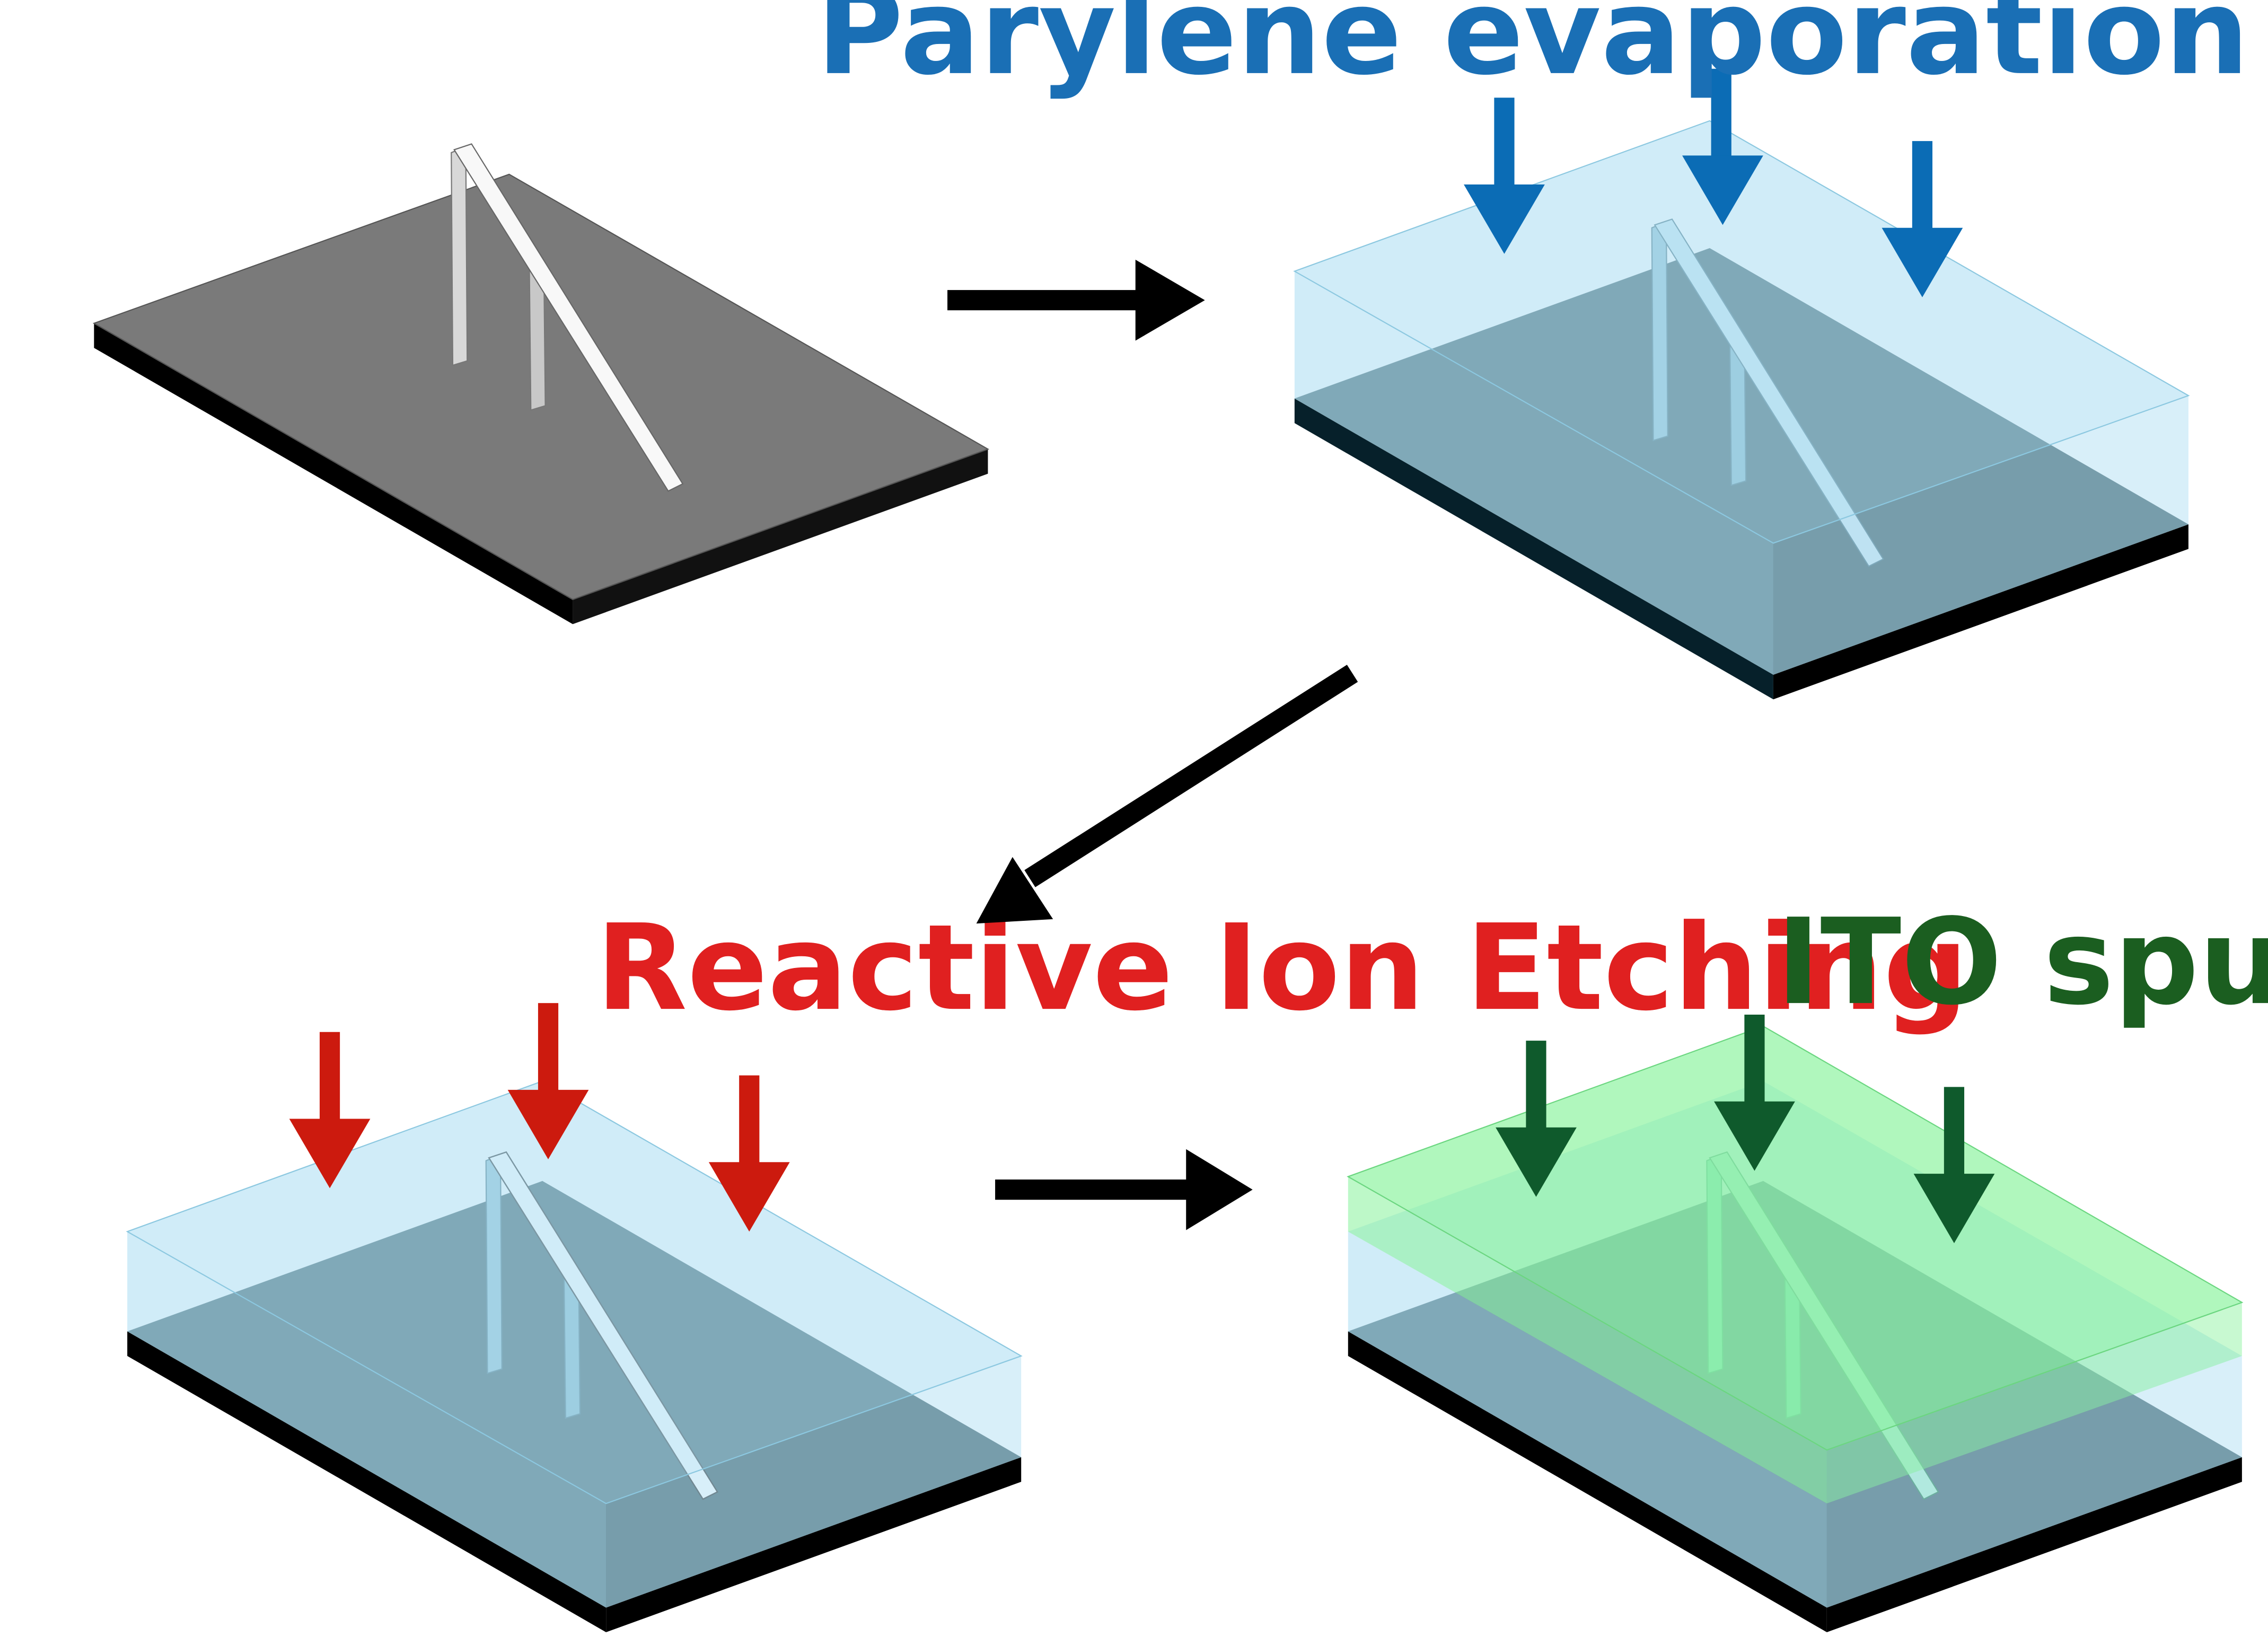 The height and width of the screenshot is (1646, 2268). What do you see at coordinates (1282, 968) in the screenshot?
I see `label-reactive-ion-etching: Reactive Ion Etching` at bounding box center [1282, 968].